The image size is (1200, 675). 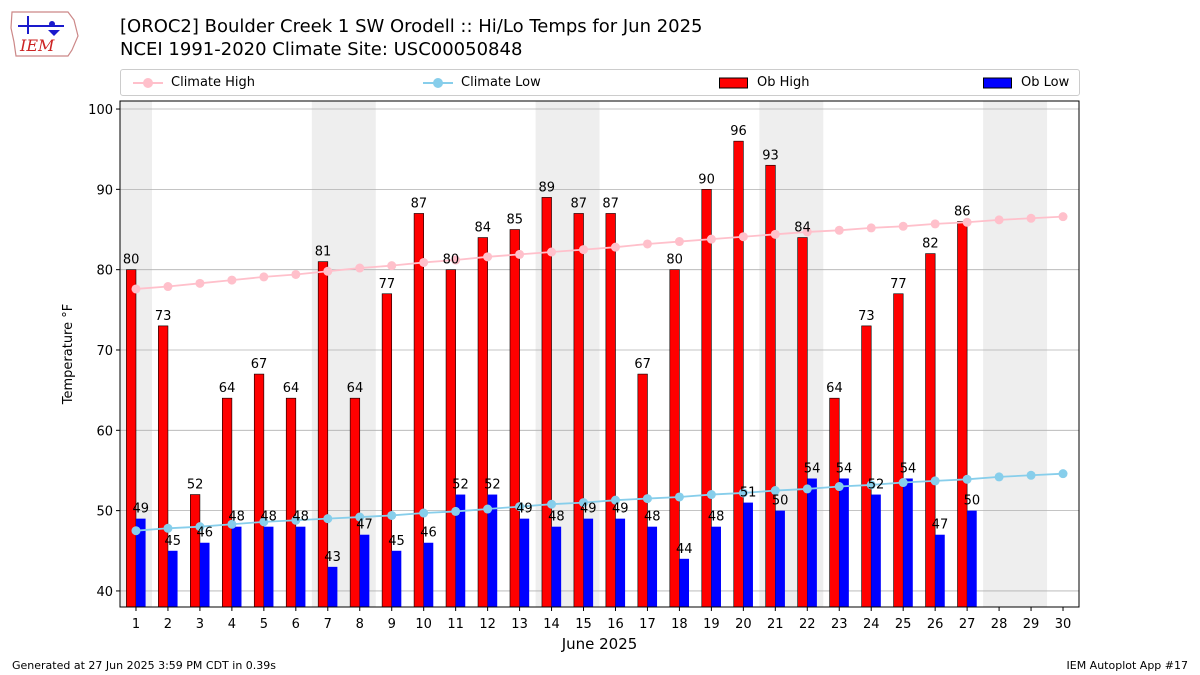 I want to click on x-tick-label: 11, so click(x=455, y=624).